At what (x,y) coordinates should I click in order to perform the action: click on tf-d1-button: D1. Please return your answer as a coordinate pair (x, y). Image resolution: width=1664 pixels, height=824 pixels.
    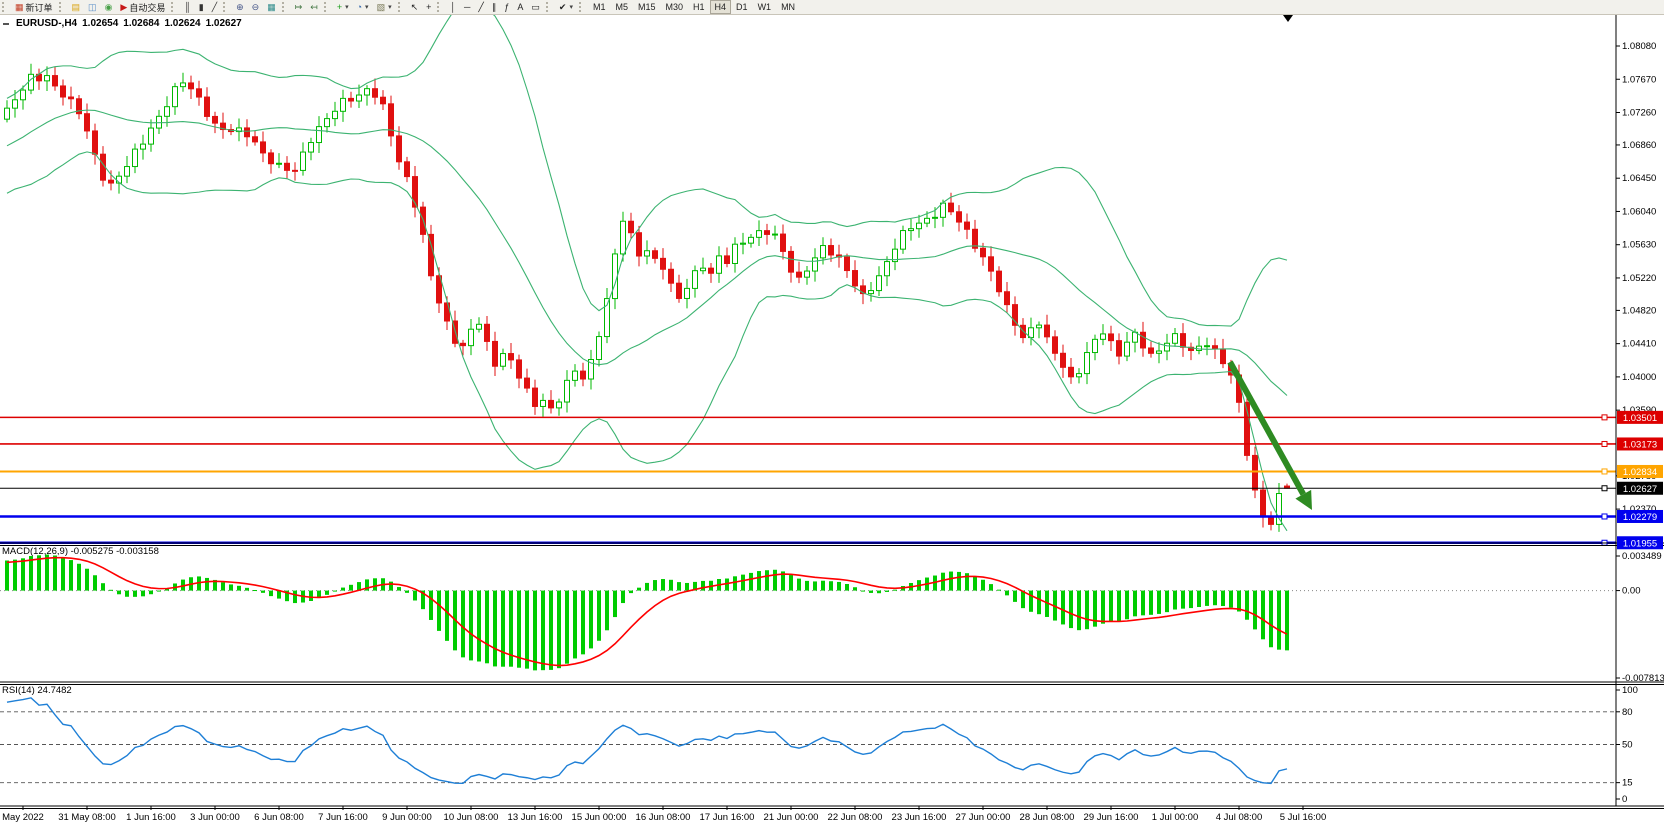
    Looking at the image, I should click on (742, 7).